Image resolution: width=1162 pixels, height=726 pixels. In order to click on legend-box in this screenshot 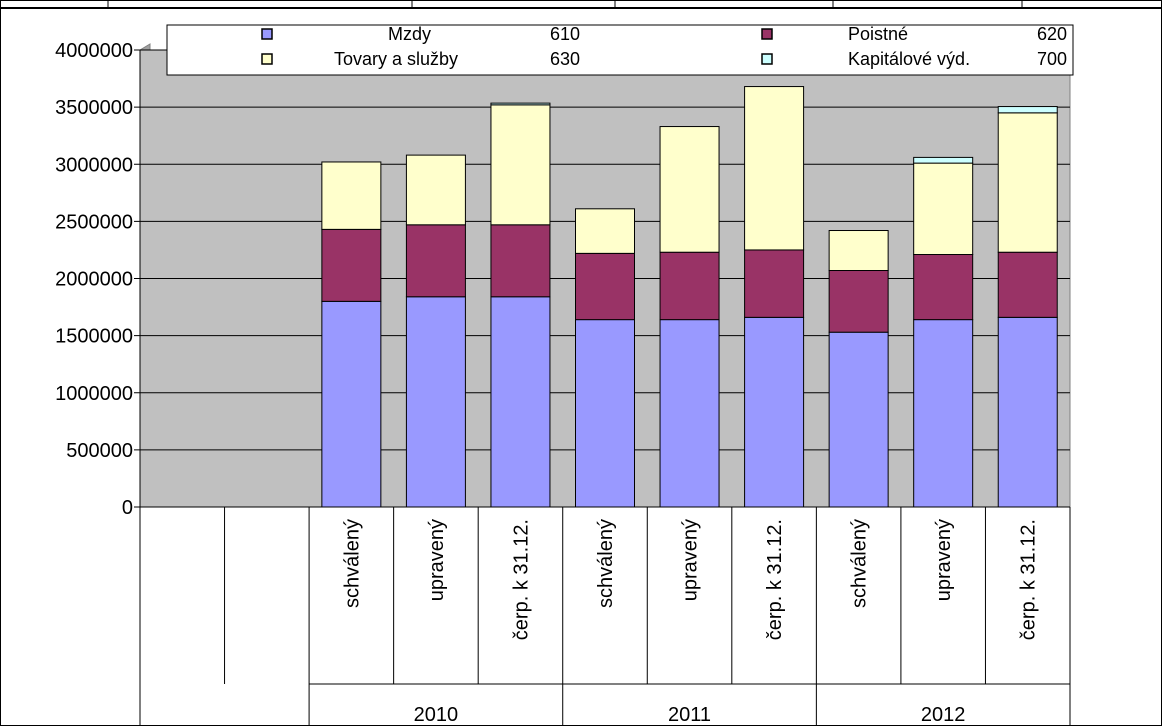, I will do `click(620, 50)`.